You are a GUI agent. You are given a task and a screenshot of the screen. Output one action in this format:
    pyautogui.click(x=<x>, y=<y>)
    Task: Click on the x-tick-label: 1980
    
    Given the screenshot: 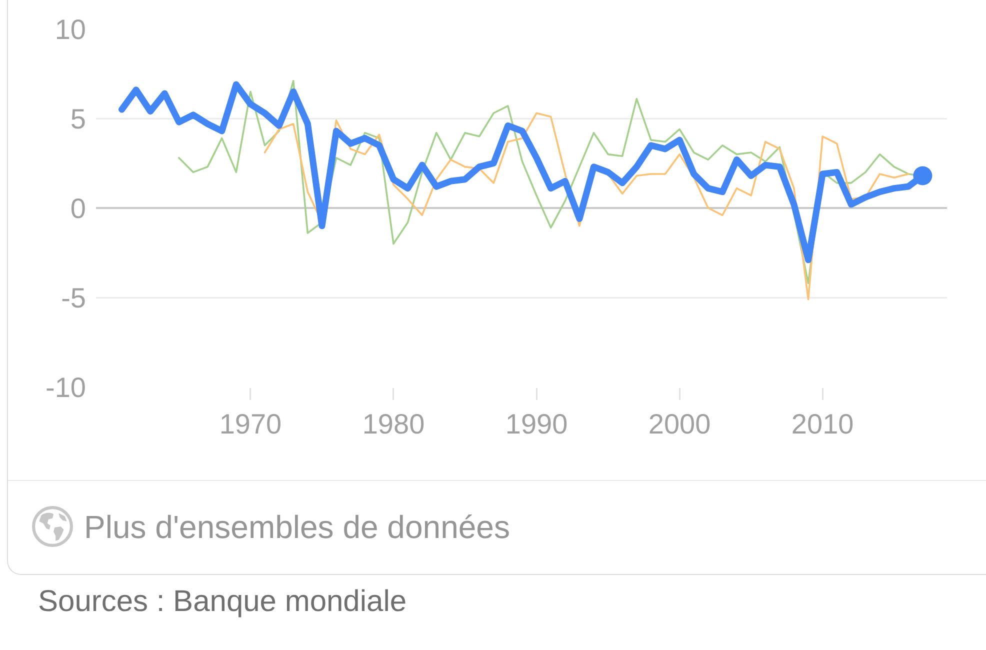 What is the action you would take?
    pyautogui.click(x=393, y=424)
    